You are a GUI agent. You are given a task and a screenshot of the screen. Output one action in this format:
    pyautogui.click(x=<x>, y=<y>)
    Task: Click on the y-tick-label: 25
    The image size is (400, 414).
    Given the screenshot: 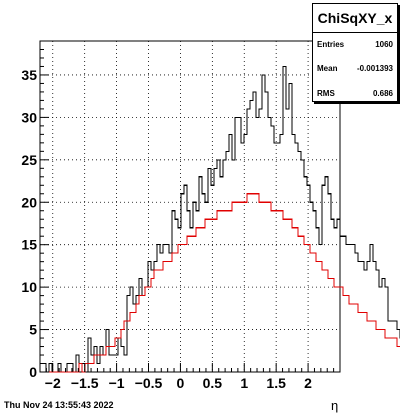 What is the action you would take?
    pyautogui.click(x=29, y=160)
    